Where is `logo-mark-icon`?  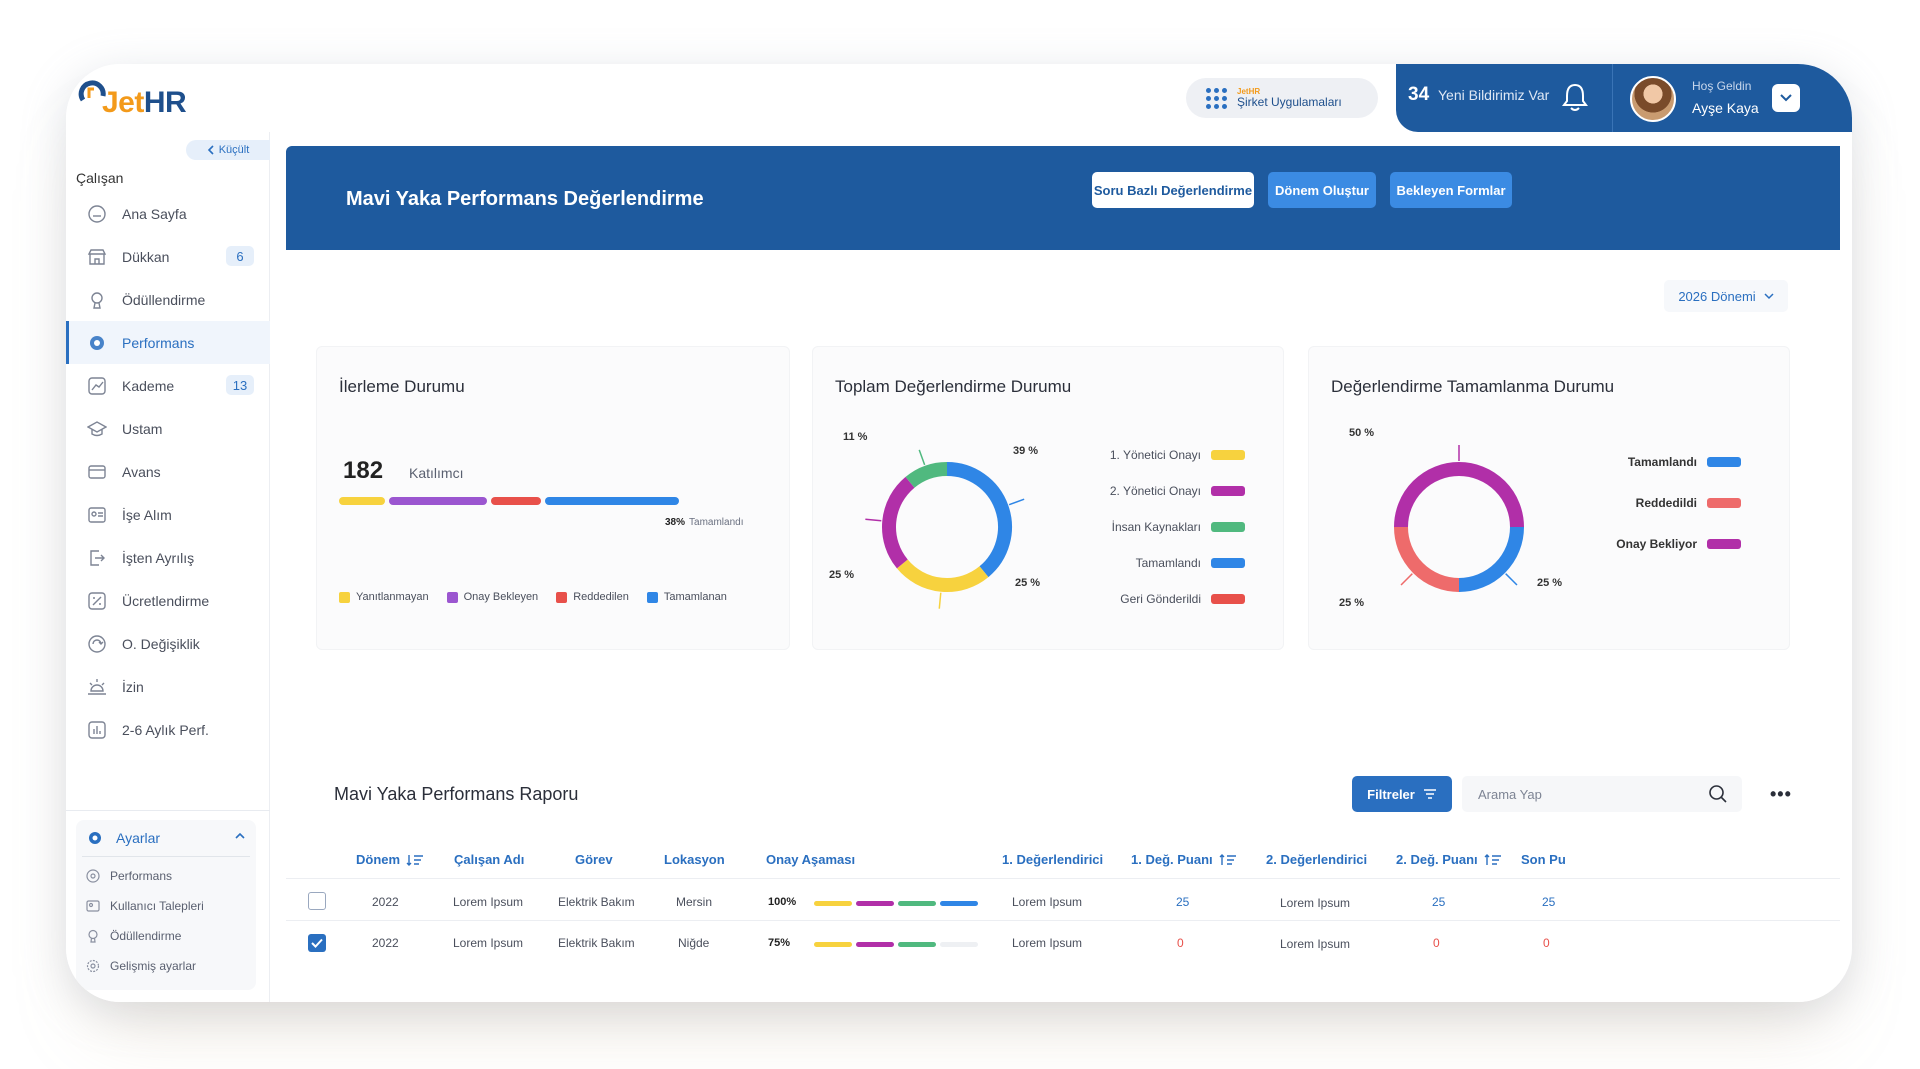 logo-mark-icon is located at coordinates (92, 91).